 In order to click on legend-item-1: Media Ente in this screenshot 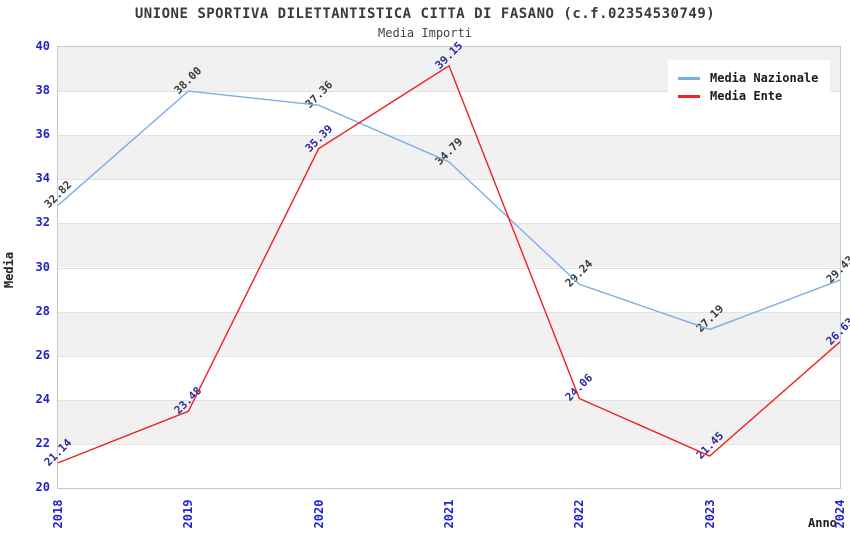, I will do `click(748, 96)`.